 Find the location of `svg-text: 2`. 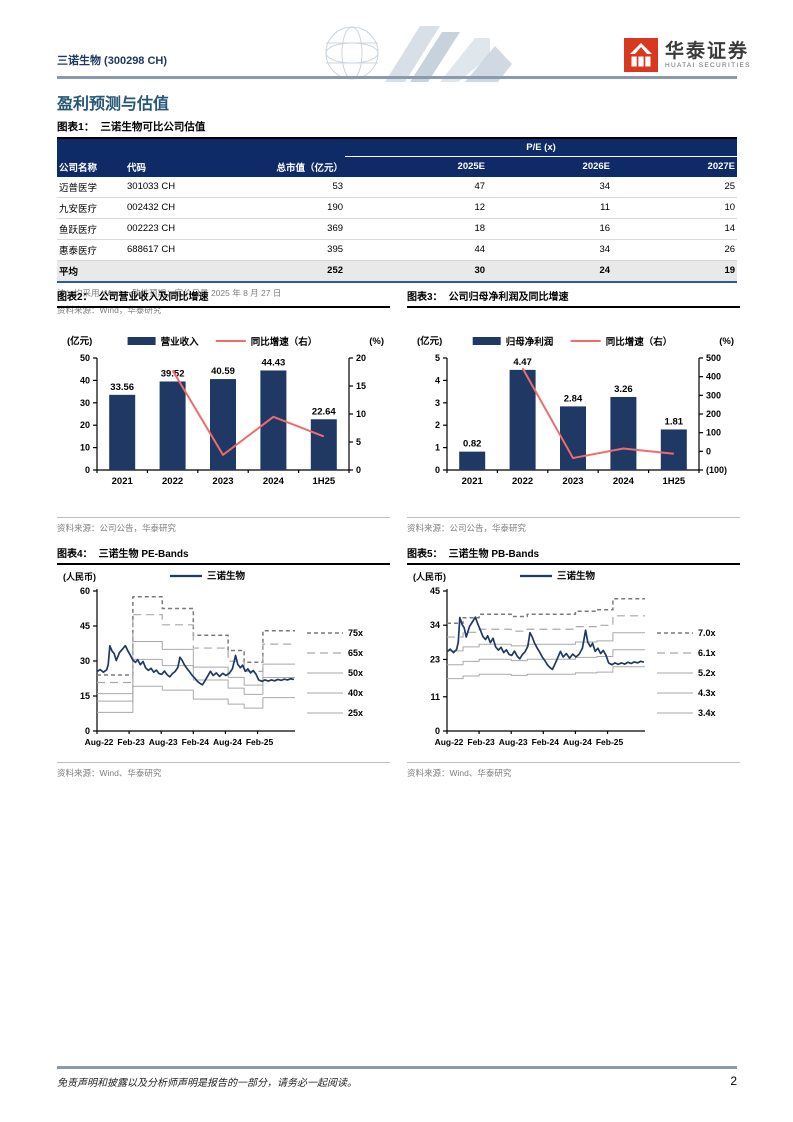

svg-text: 2 is located at coordinates (437, 425).